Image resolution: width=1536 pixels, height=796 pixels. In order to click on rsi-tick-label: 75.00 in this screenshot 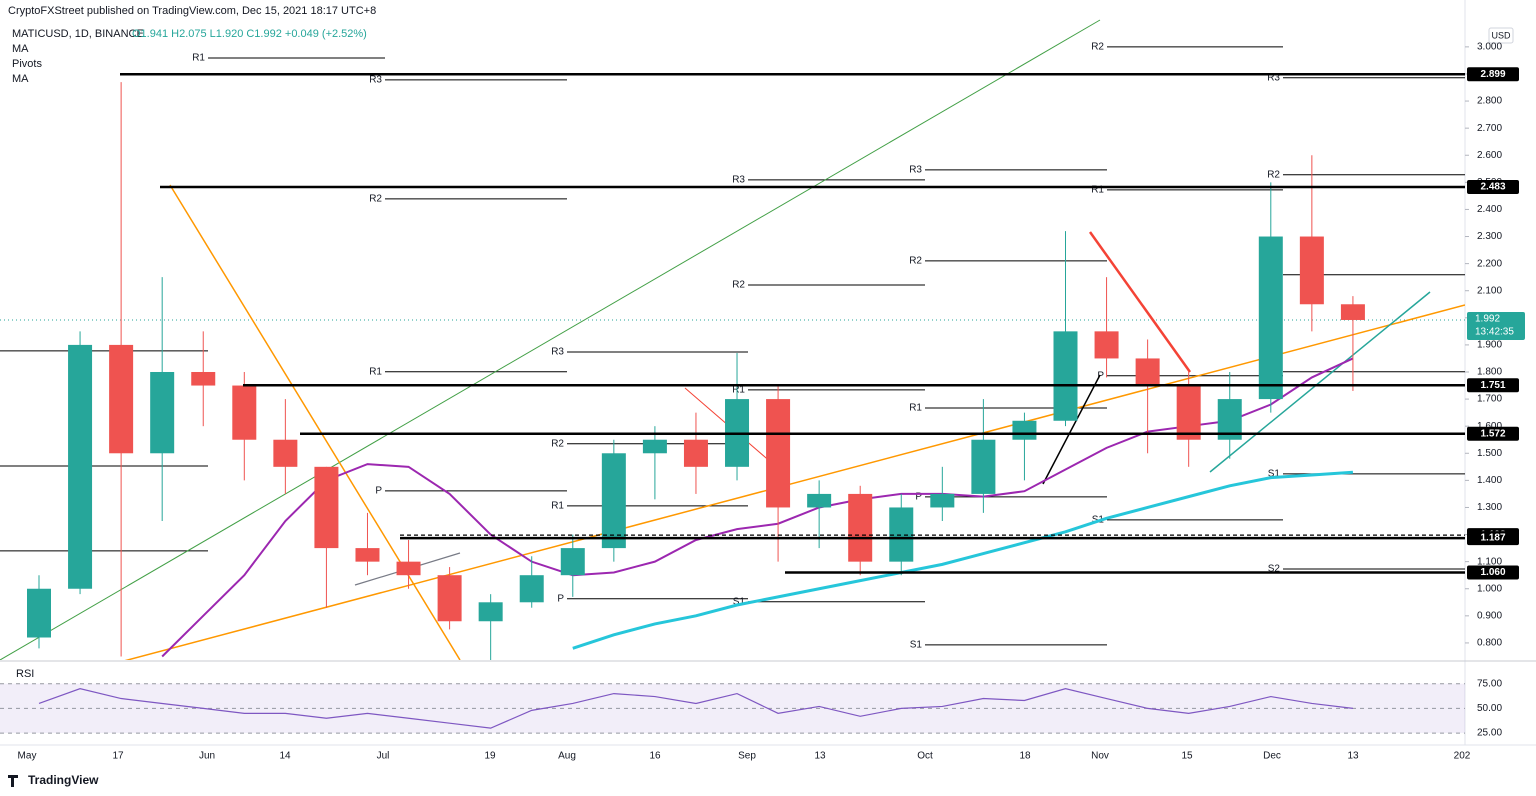, I will do `click(1489, 683)`.